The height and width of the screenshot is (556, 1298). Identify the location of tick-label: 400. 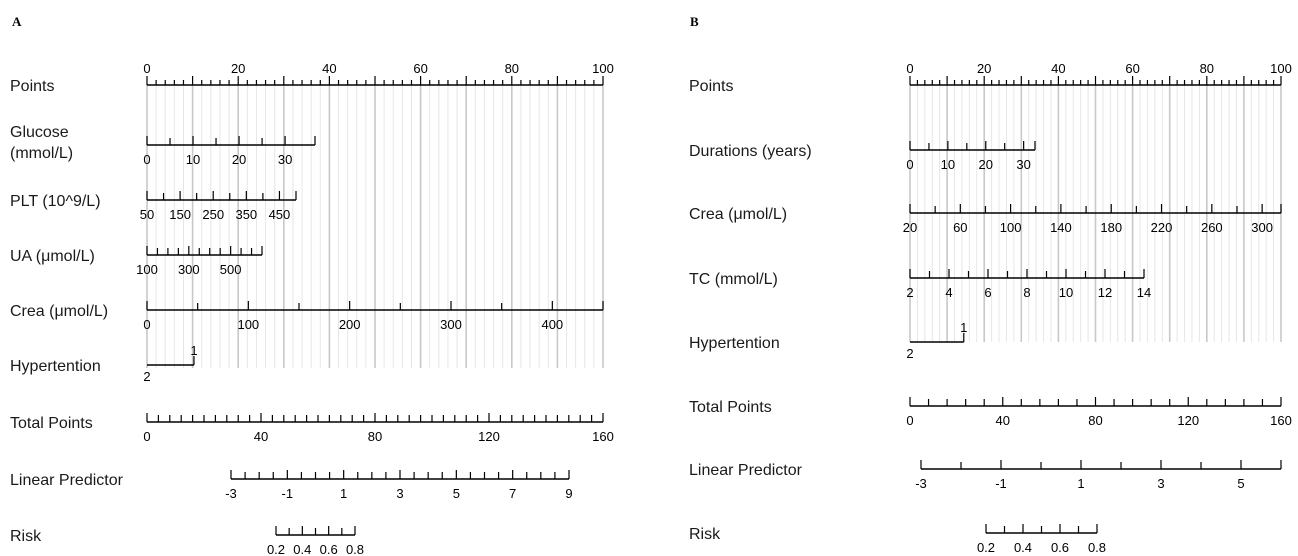
(552, 324).